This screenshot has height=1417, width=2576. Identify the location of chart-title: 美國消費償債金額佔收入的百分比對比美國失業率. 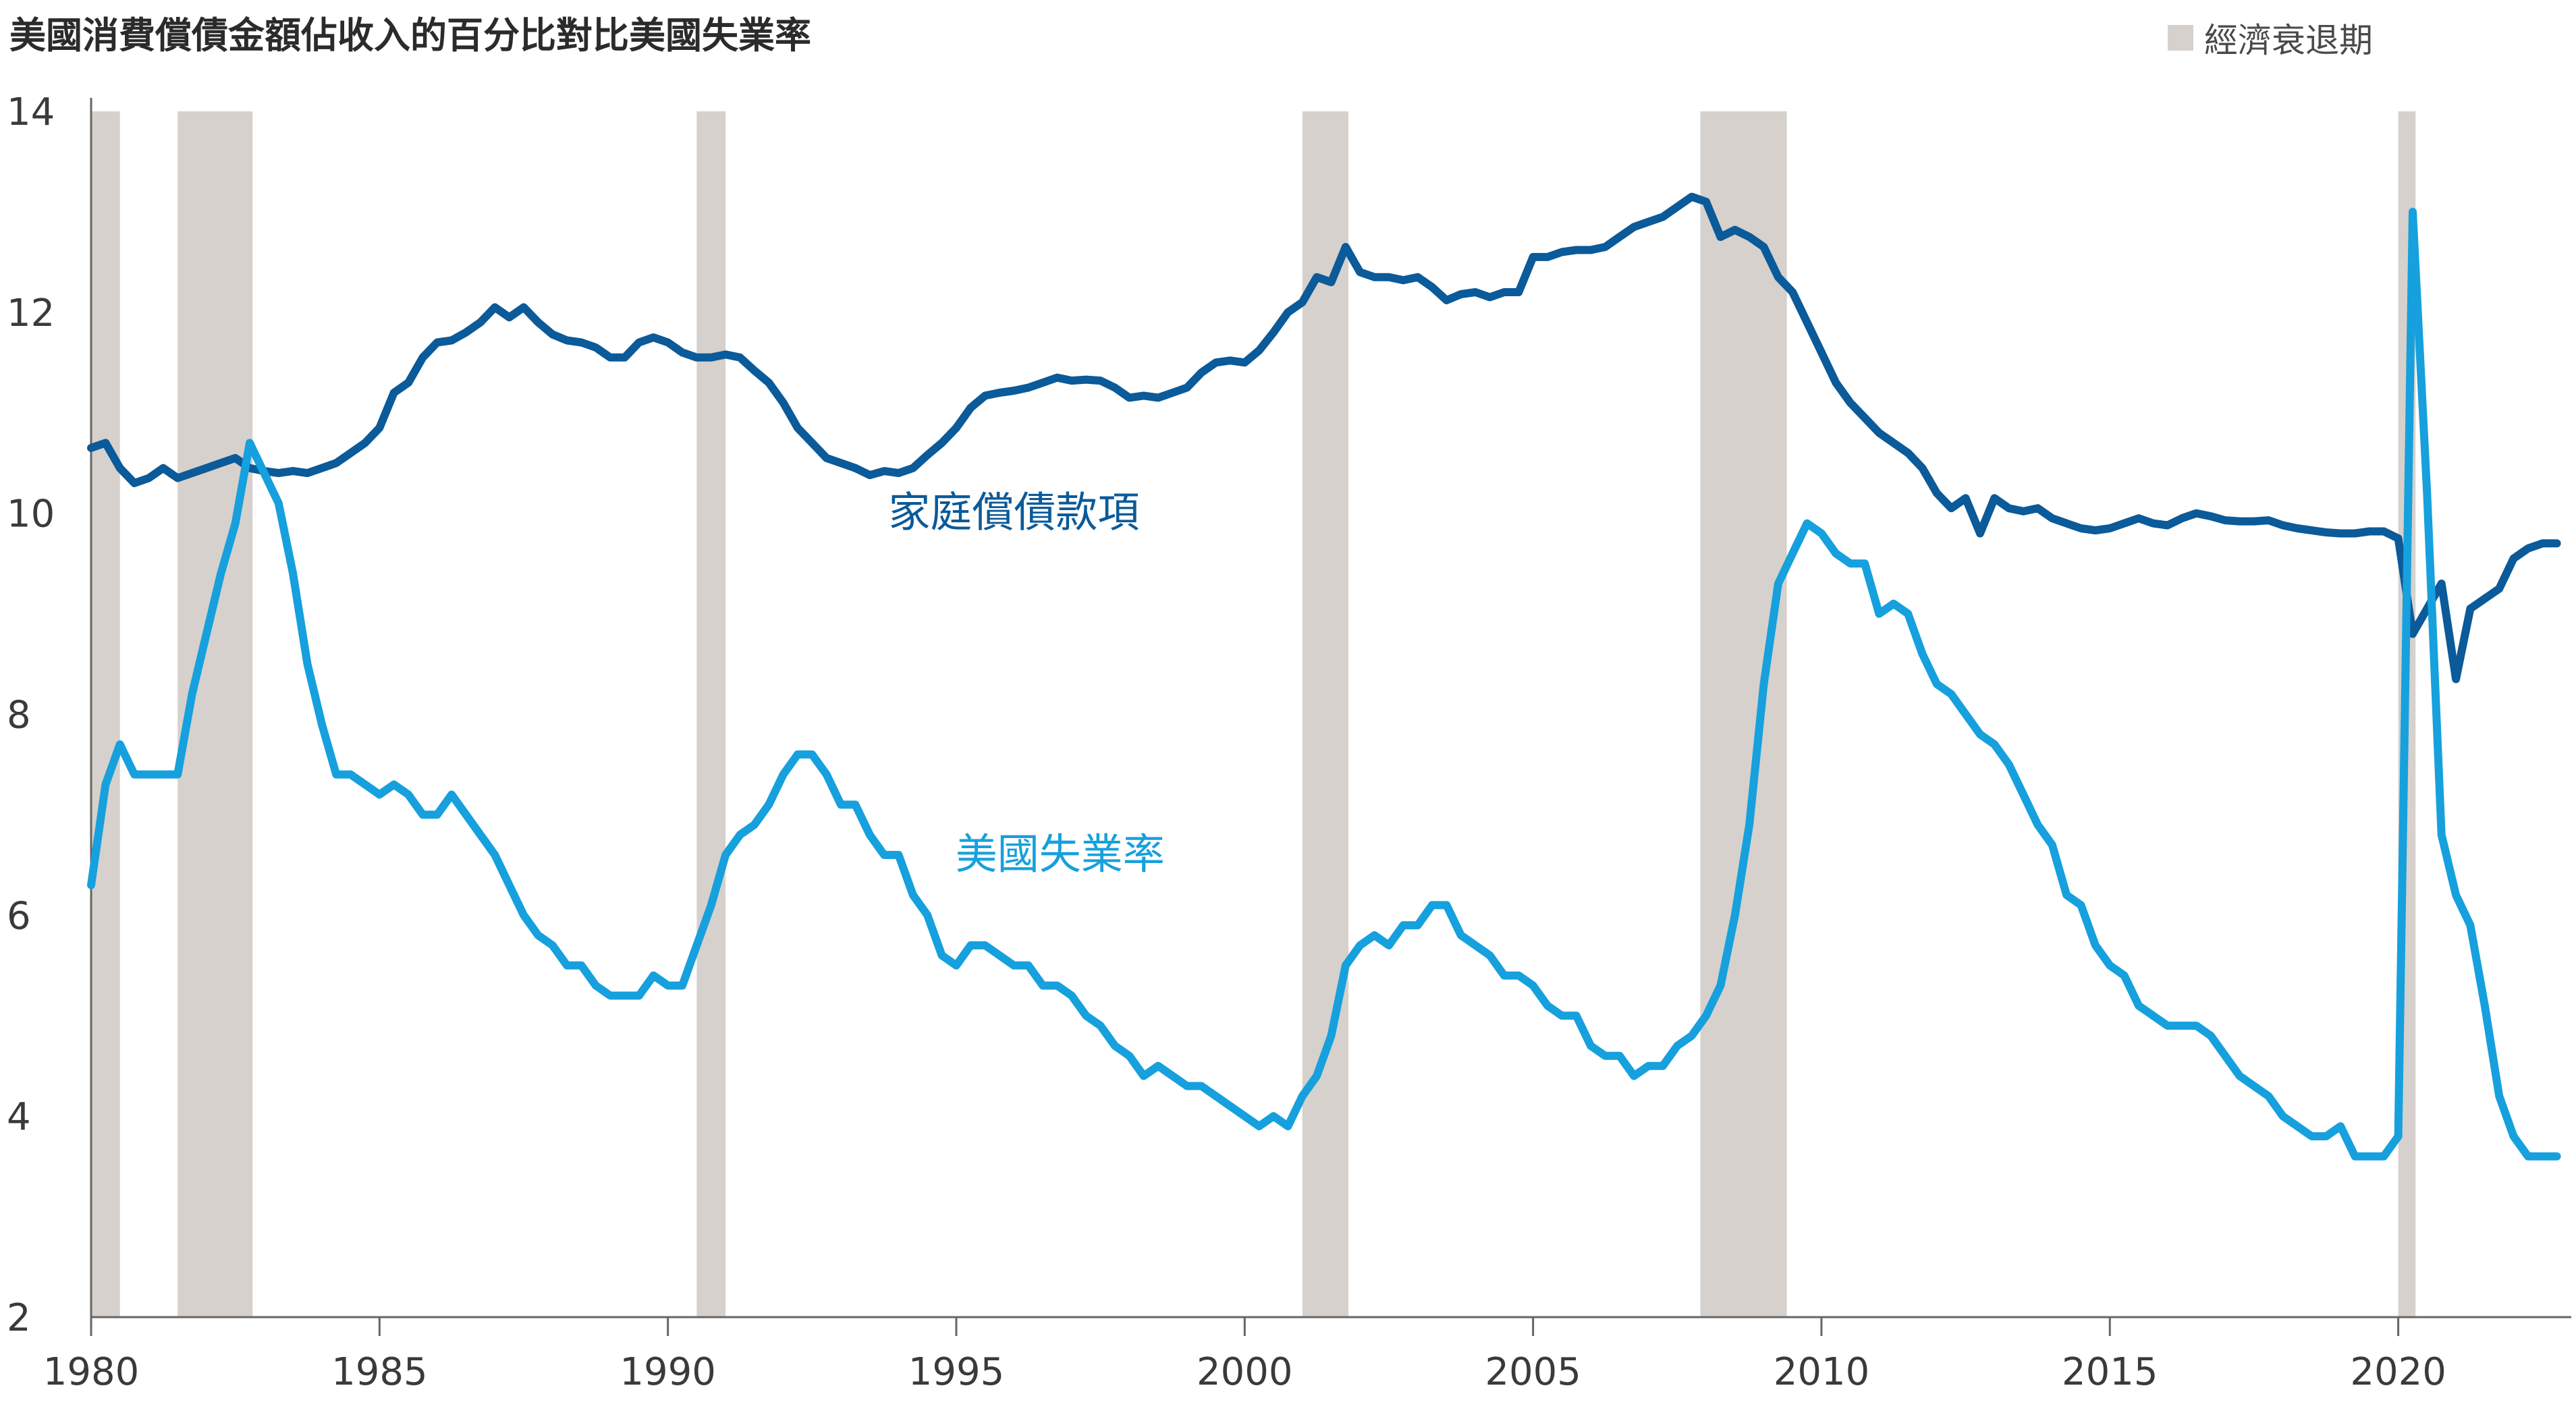
(410, 35).